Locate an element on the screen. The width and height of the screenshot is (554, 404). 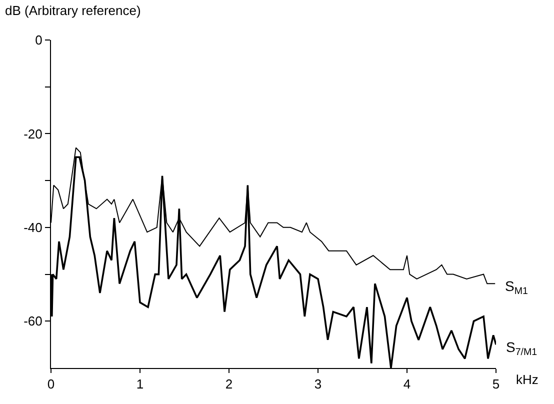
y-tick-label: -20 is located at coordinates (33, 134).